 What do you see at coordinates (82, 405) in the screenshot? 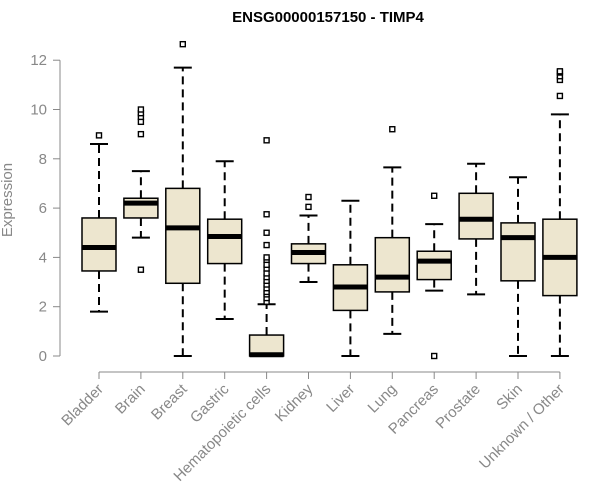
I see `x-tick-label: Bladder` at bounding box center [82, 405].